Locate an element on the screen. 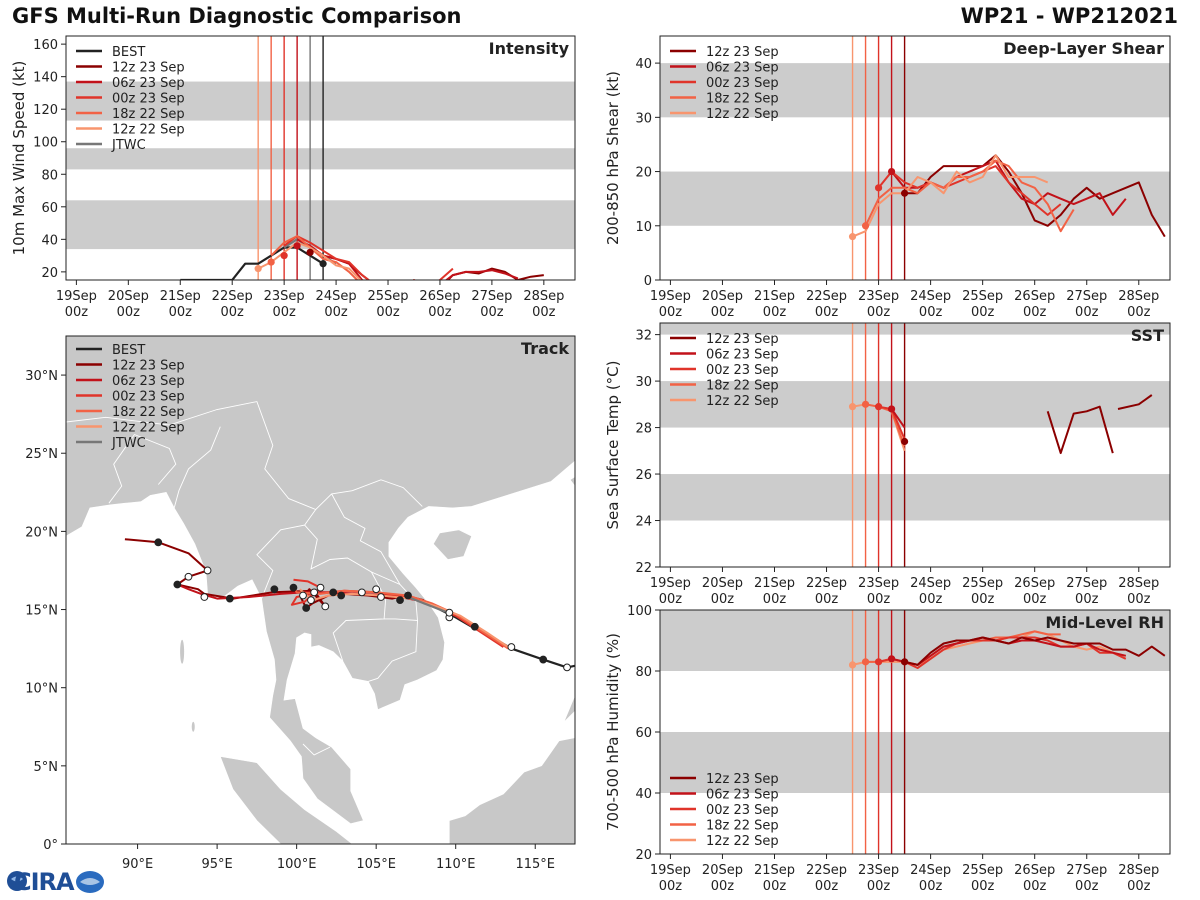 The image size is (1200, 900). sst-ytick-label: 32 is located at coordinates (643, 336).